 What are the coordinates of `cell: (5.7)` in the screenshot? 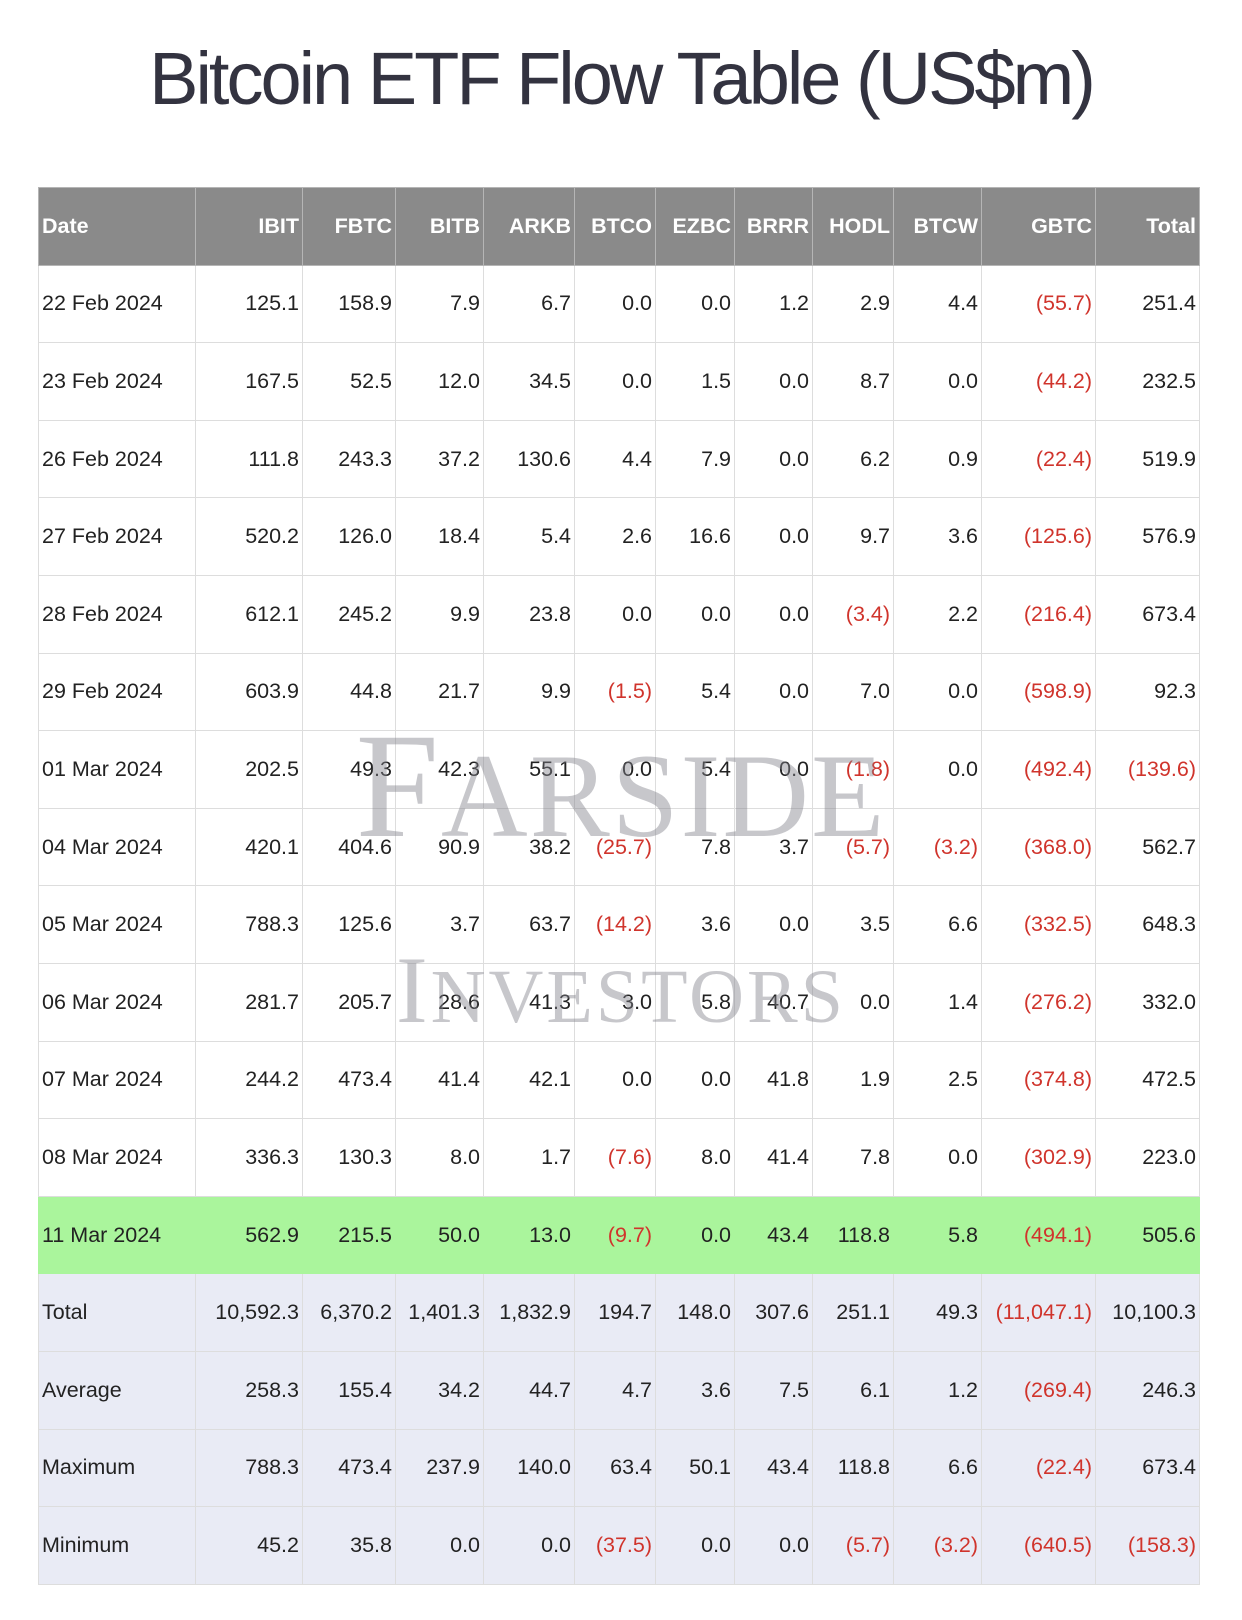 It's located at (853, 847).